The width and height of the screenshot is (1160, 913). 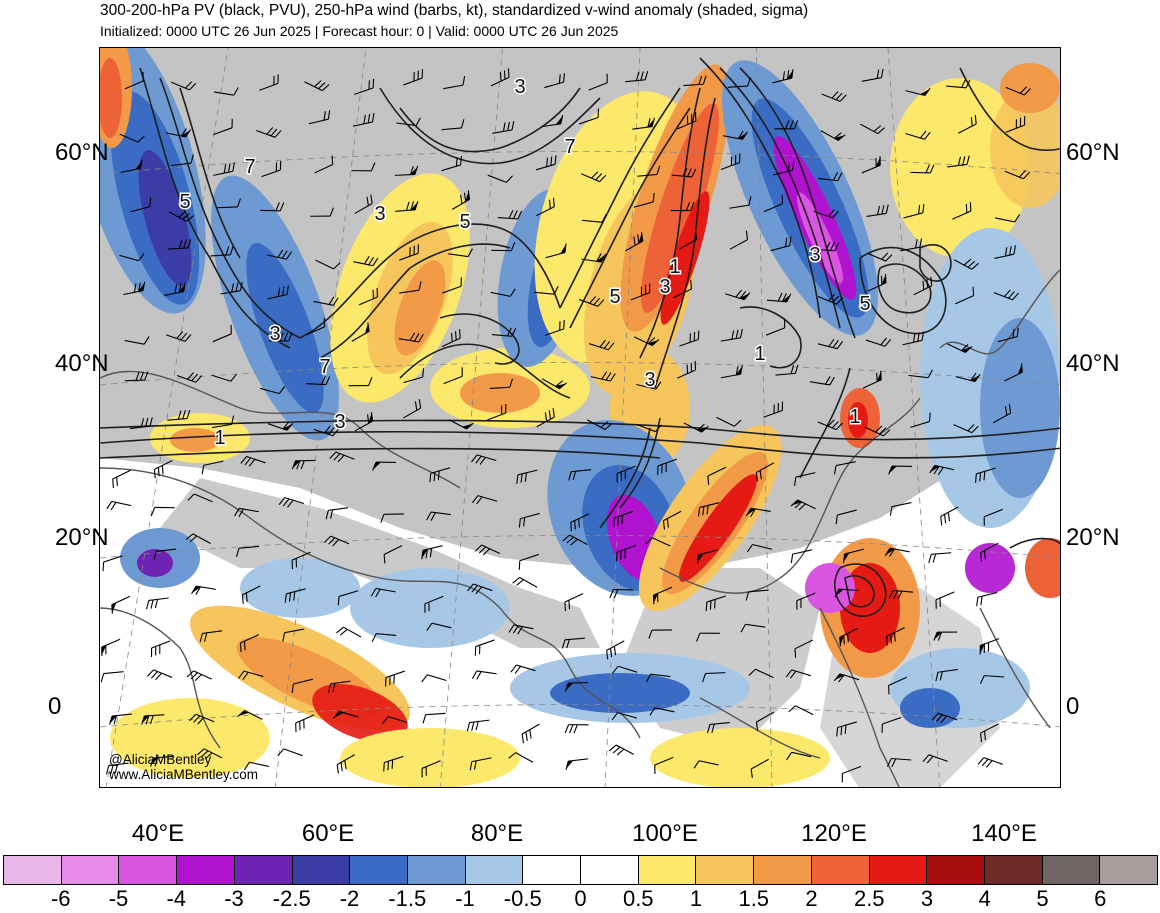 I want to click on lat-label-eq-left: 0, so click(x=55, y=706).